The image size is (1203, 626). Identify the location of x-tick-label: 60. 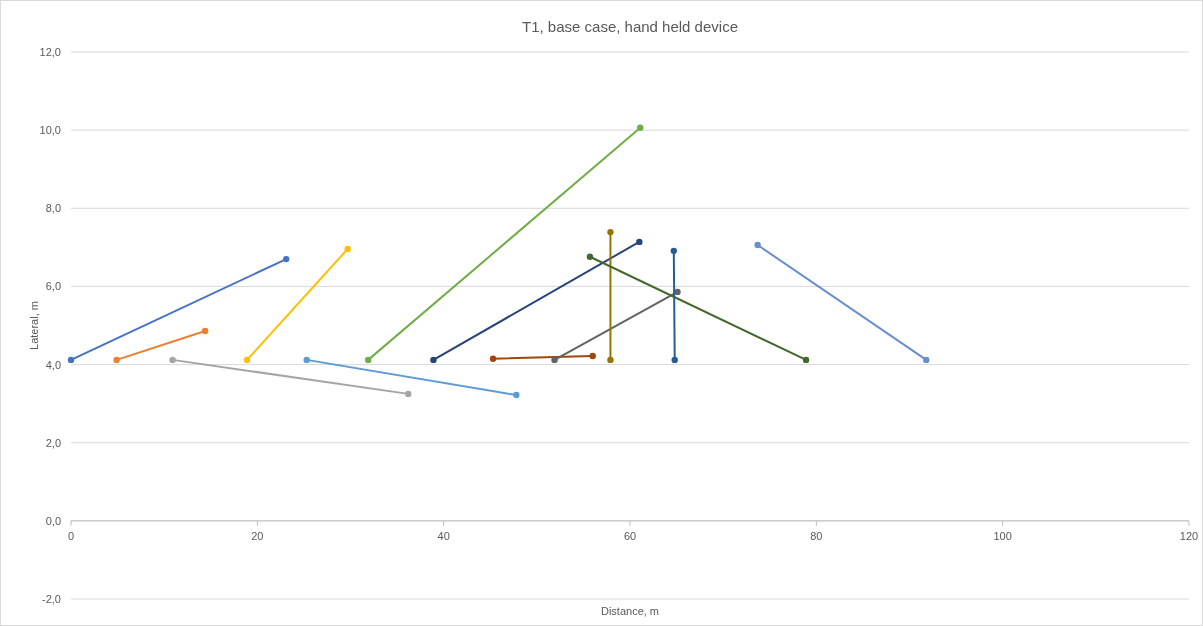
(630, 535).